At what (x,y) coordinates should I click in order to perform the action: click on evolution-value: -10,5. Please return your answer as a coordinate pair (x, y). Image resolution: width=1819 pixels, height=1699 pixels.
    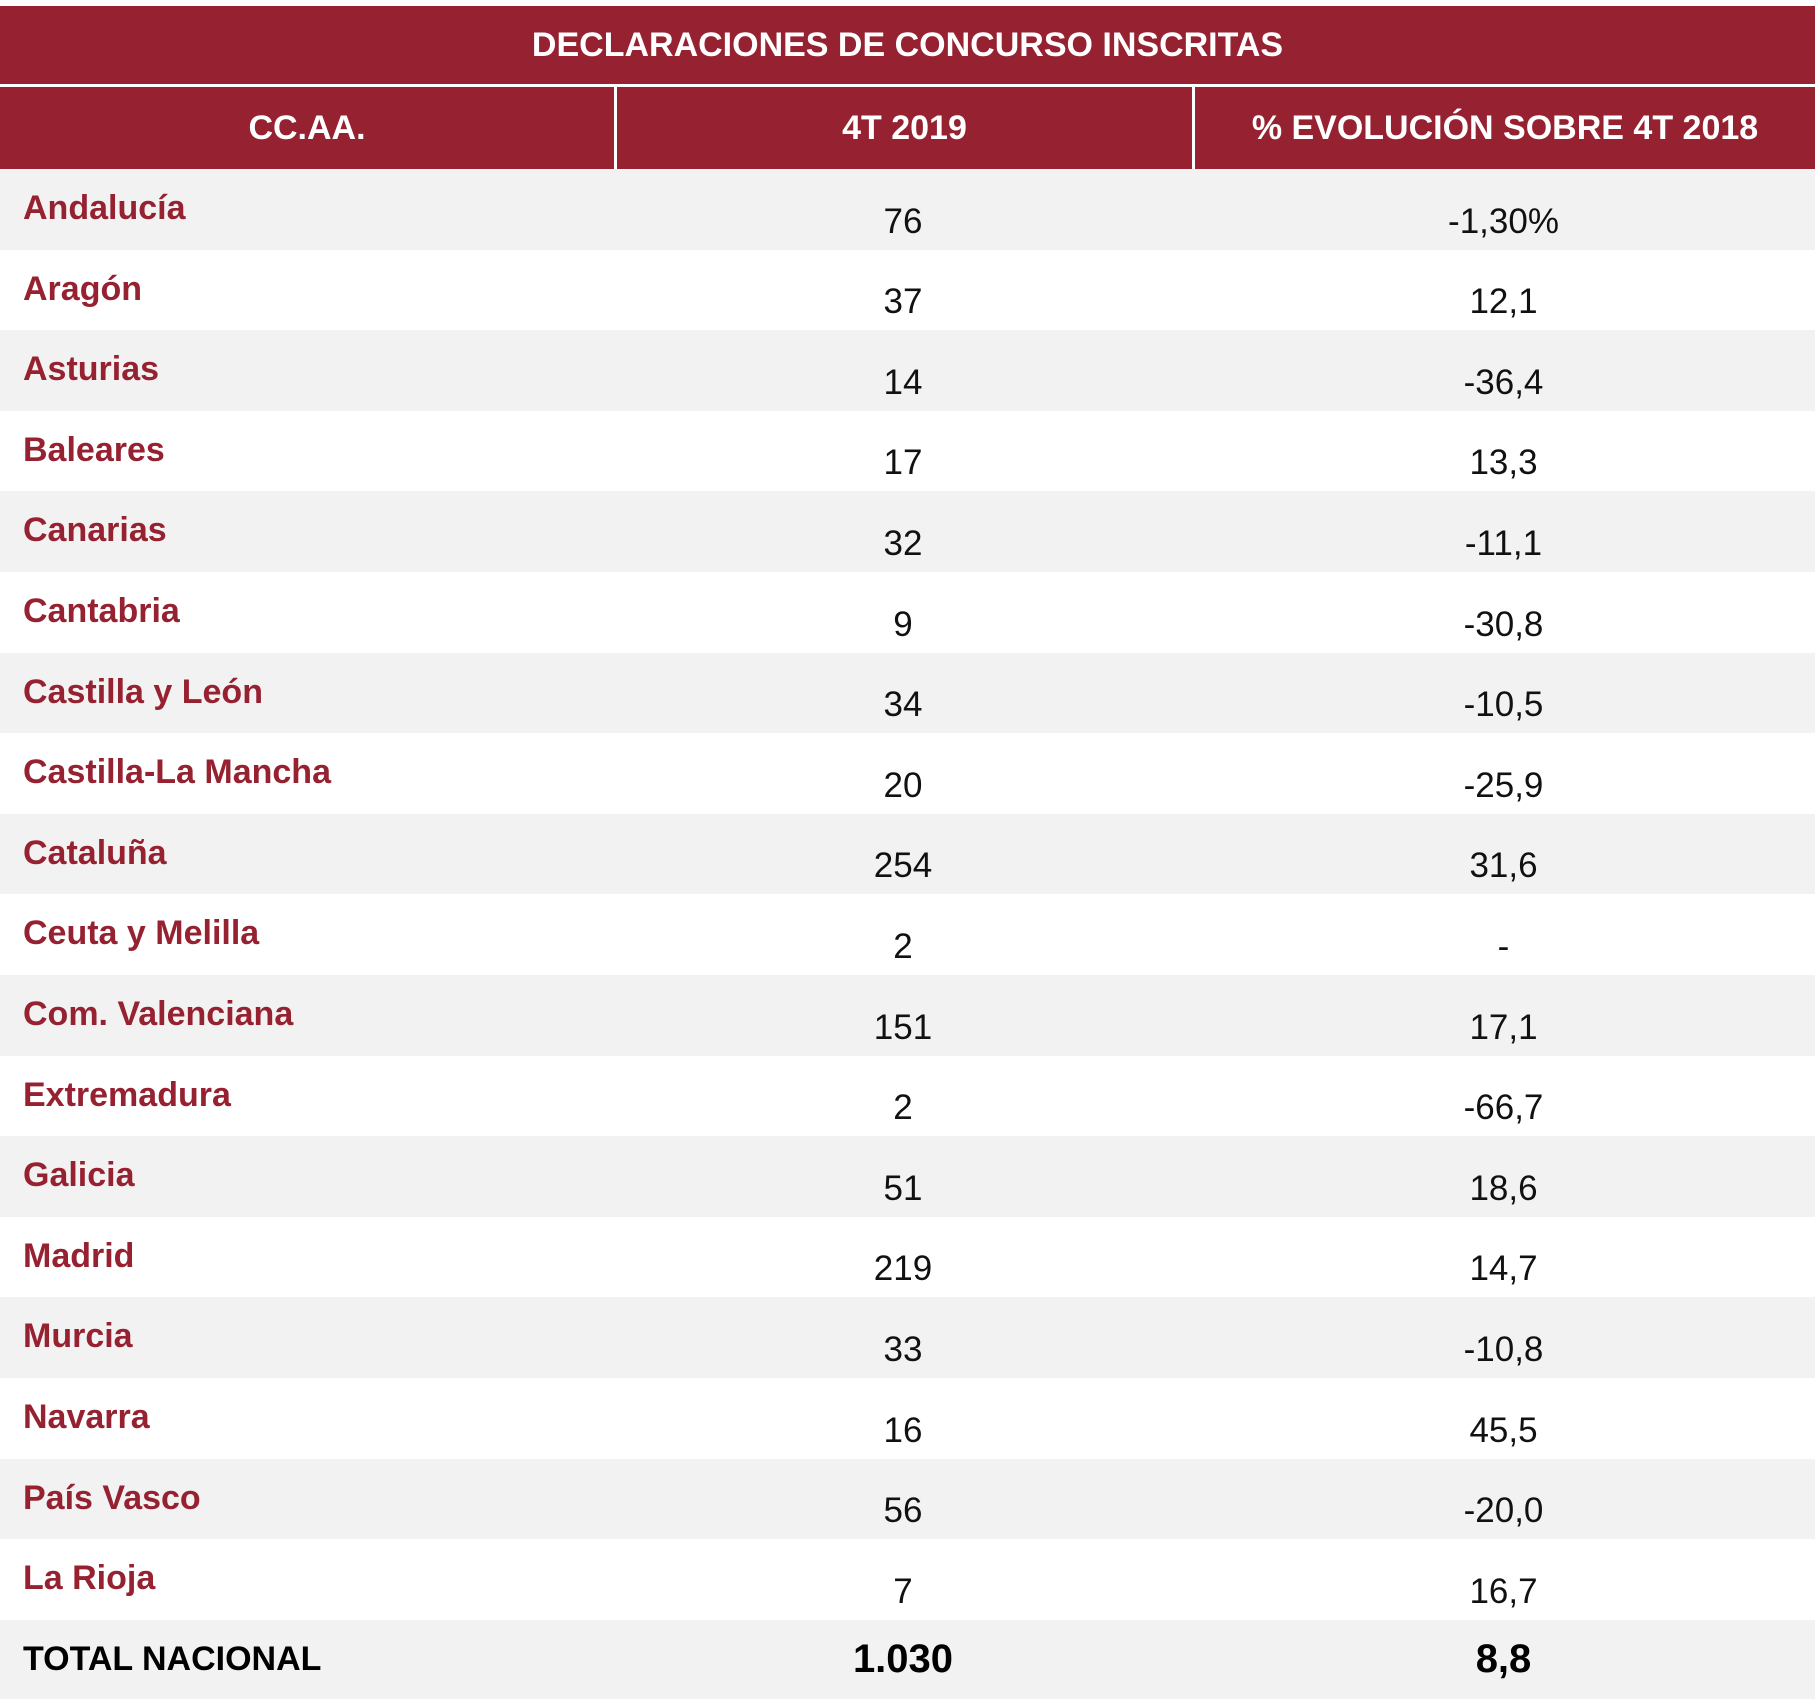
    Looking at the image, I should click on (1503, 705).